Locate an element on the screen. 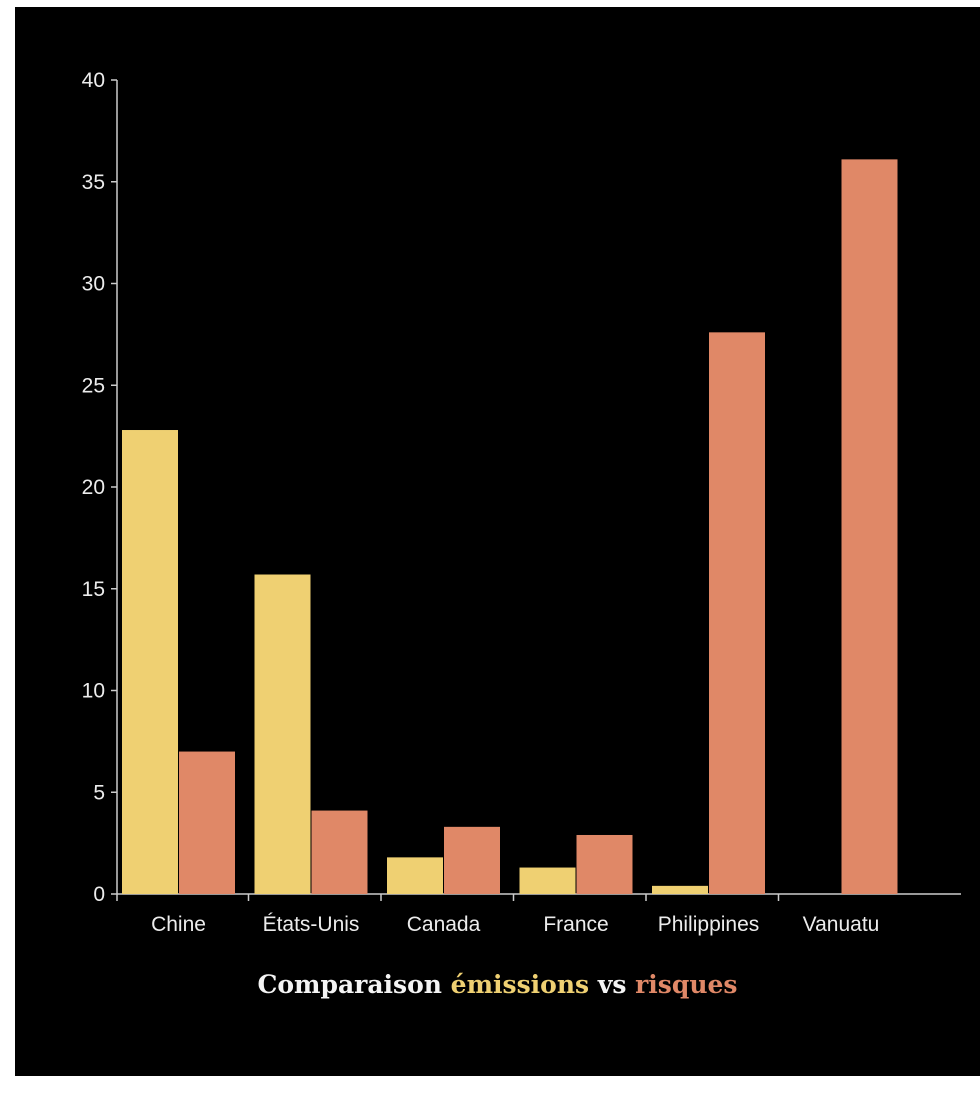 This screenshot has width=980, height=1103. title-prefix: Comparaison is located at coordinates (354, 984).